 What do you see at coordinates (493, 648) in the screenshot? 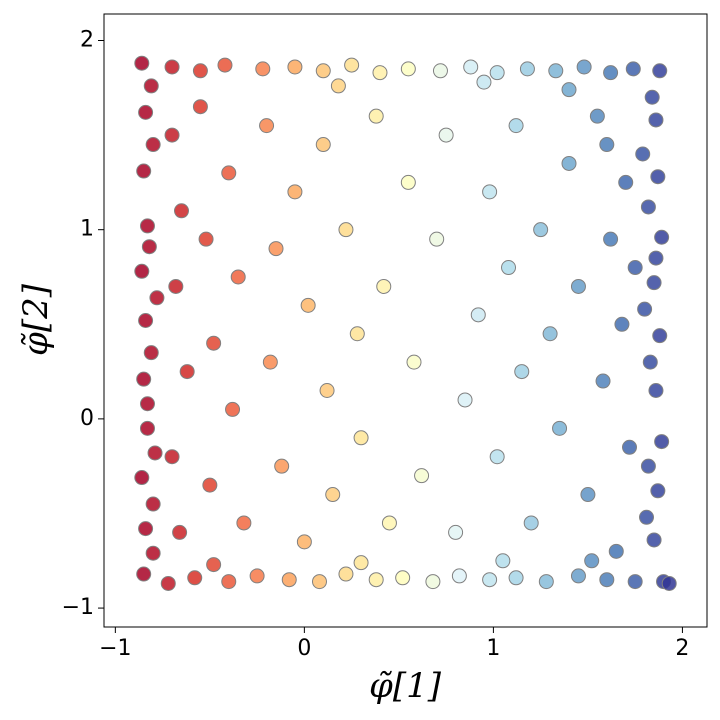
I see `x-tick-label: 1` at bounding box center [493, 648].